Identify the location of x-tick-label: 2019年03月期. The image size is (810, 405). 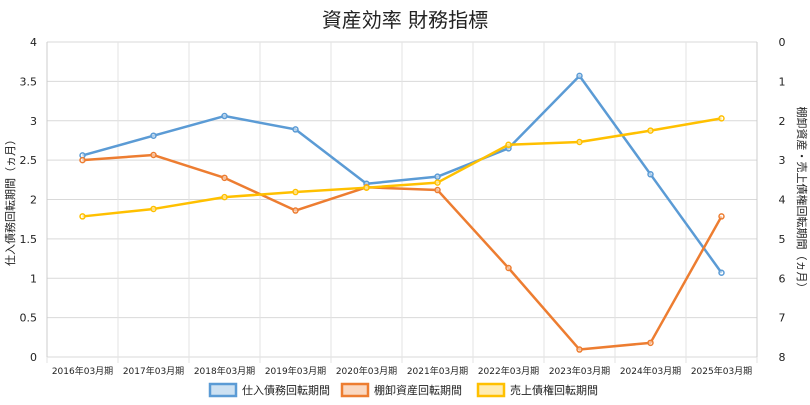
(295, 371).